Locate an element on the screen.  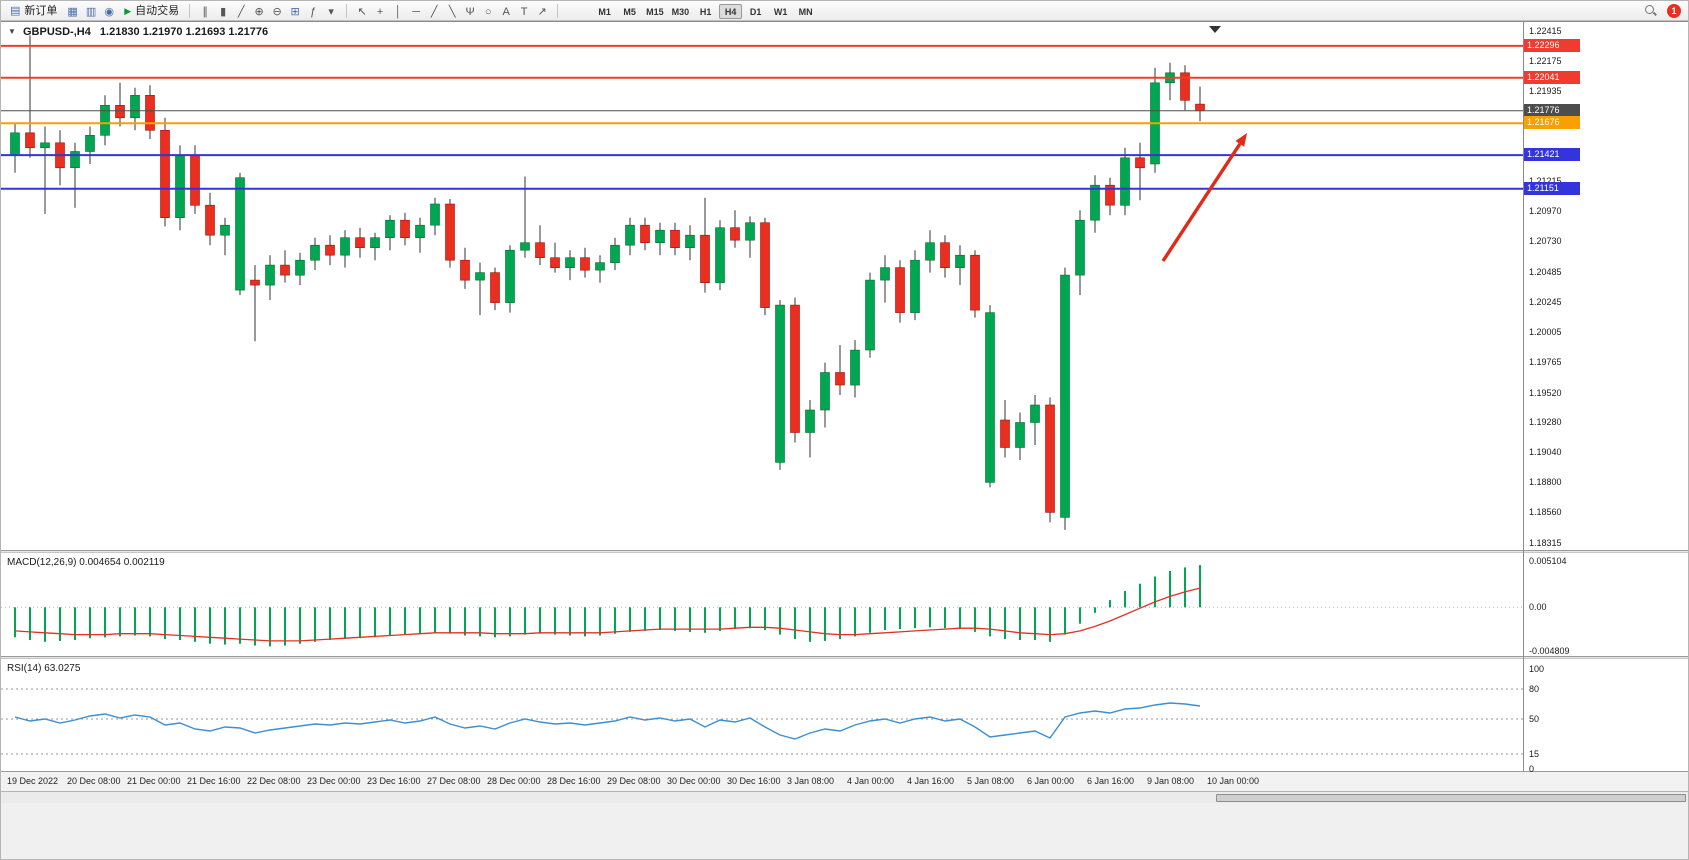
rsi-axis-tick: 15 is located at coordinates (1534, 754).